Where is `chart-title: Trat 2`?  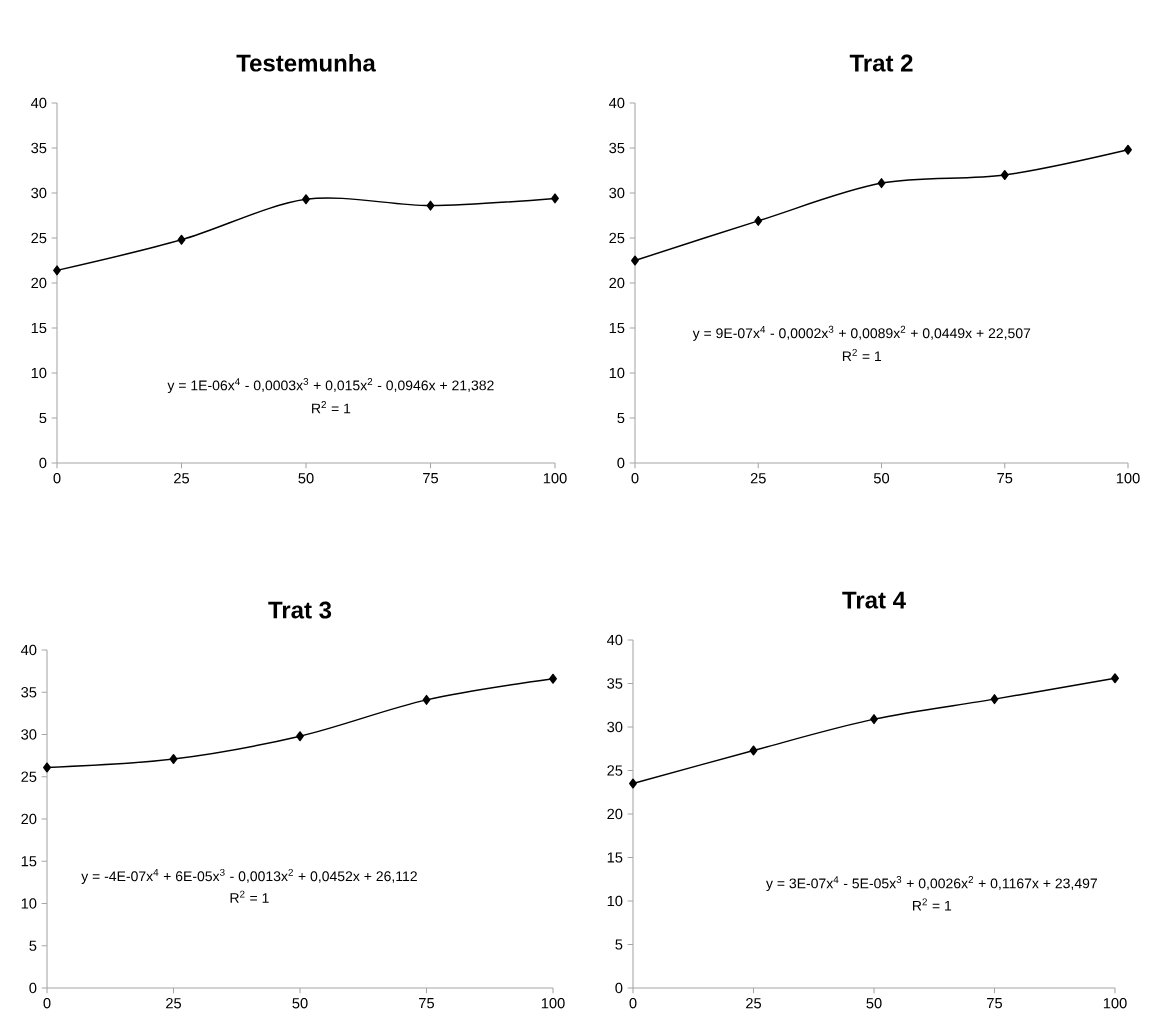
chart-title: Trat 2 is located at coordinates (881, 63).